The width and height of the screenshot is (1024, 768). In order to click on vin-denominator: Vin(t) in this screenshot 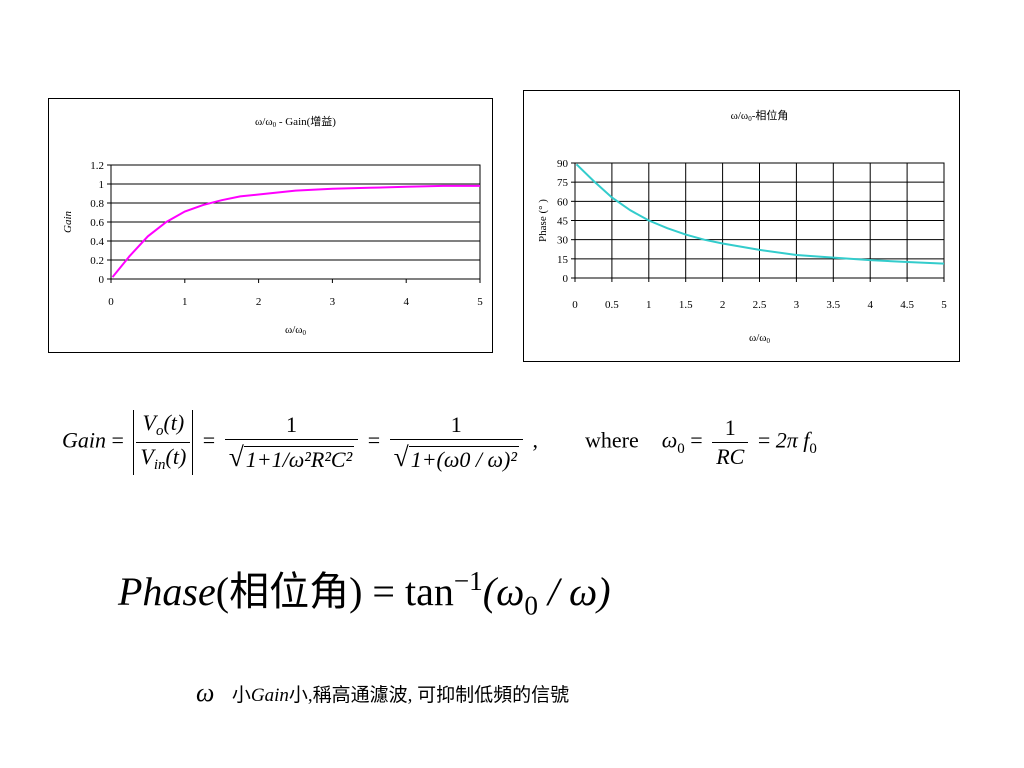, I will do `click(163, 458)`.